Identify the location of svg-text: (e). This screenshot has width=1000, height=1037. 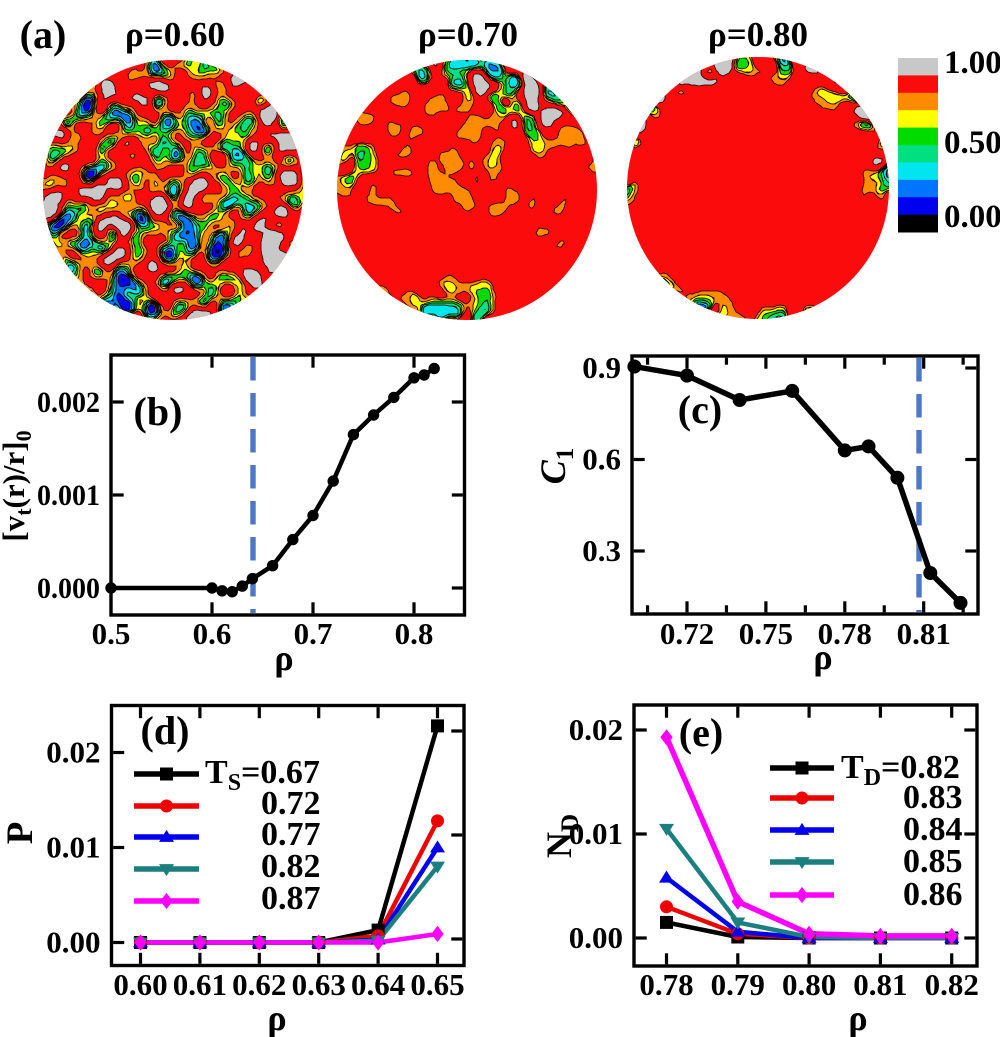
(701, 732).